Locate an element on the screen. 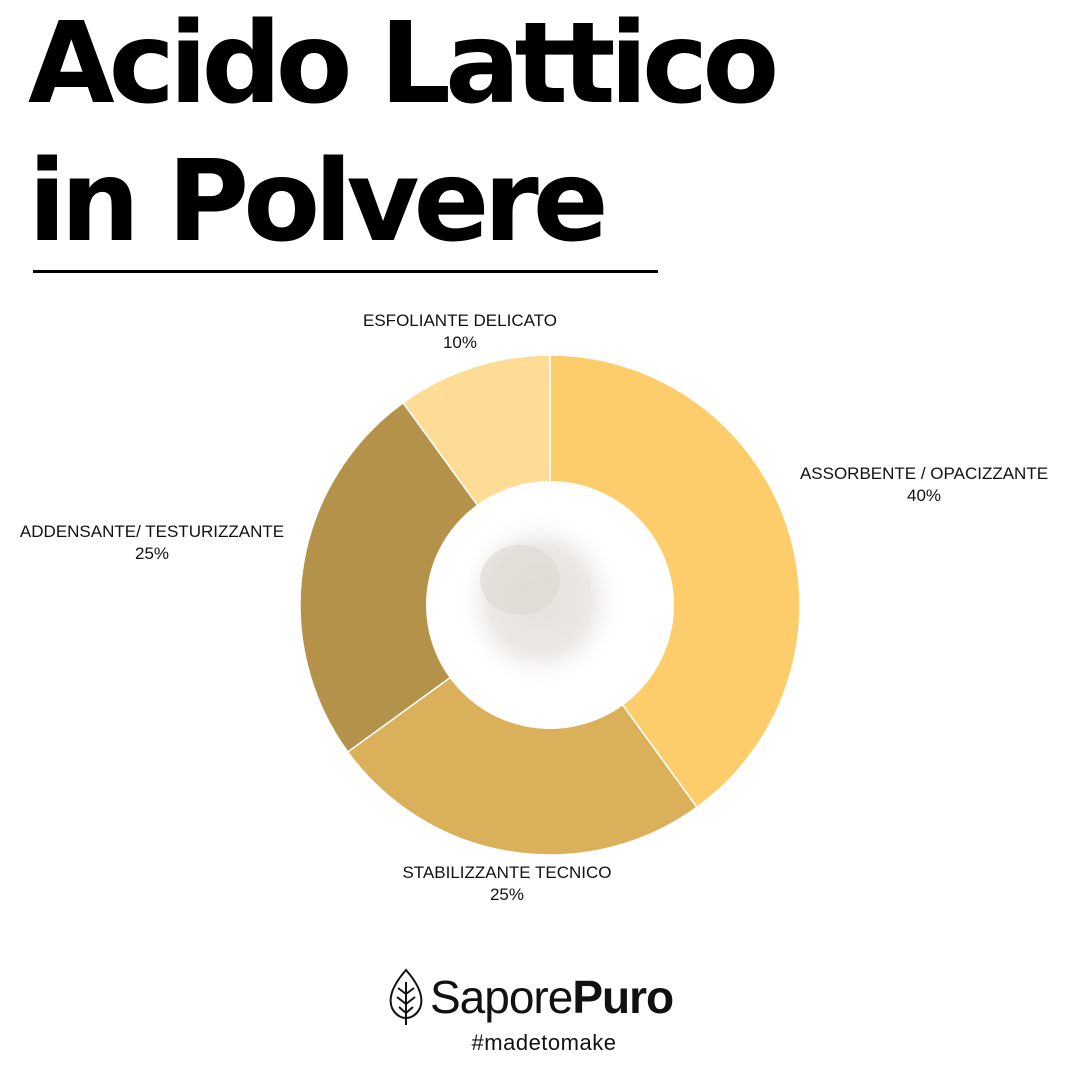  slice-assorbente-opacizzante is located at coordinates (675, 581).